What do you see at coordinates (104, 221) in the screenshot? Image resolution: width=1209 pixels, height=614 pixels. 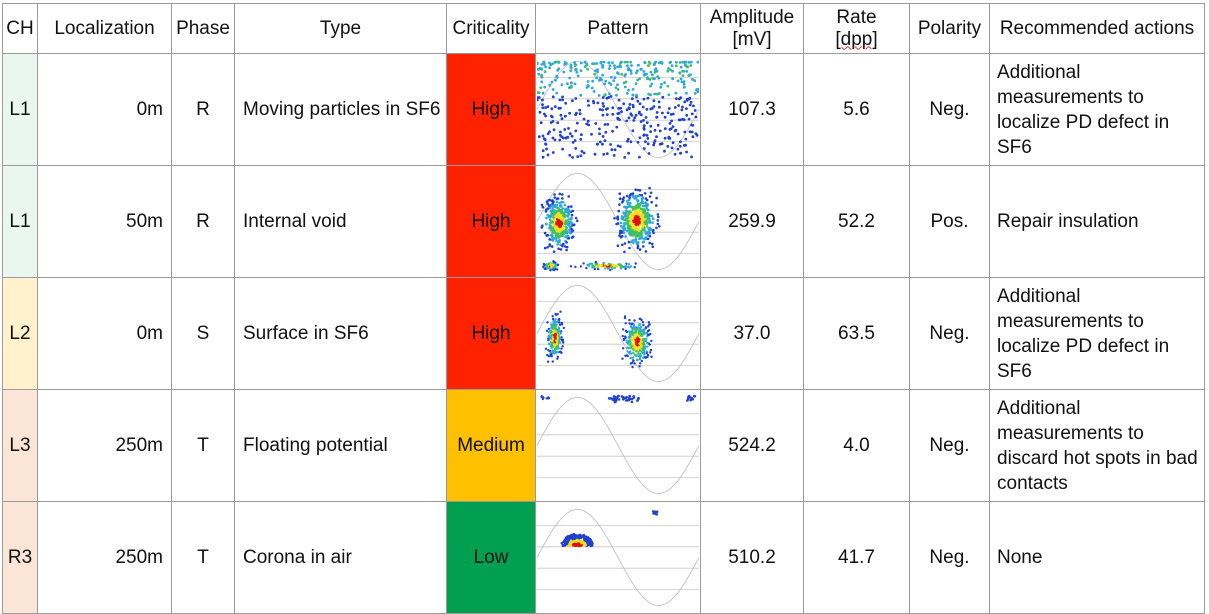 I see `cell-localization: 50m` at bounding box center [104, 221].